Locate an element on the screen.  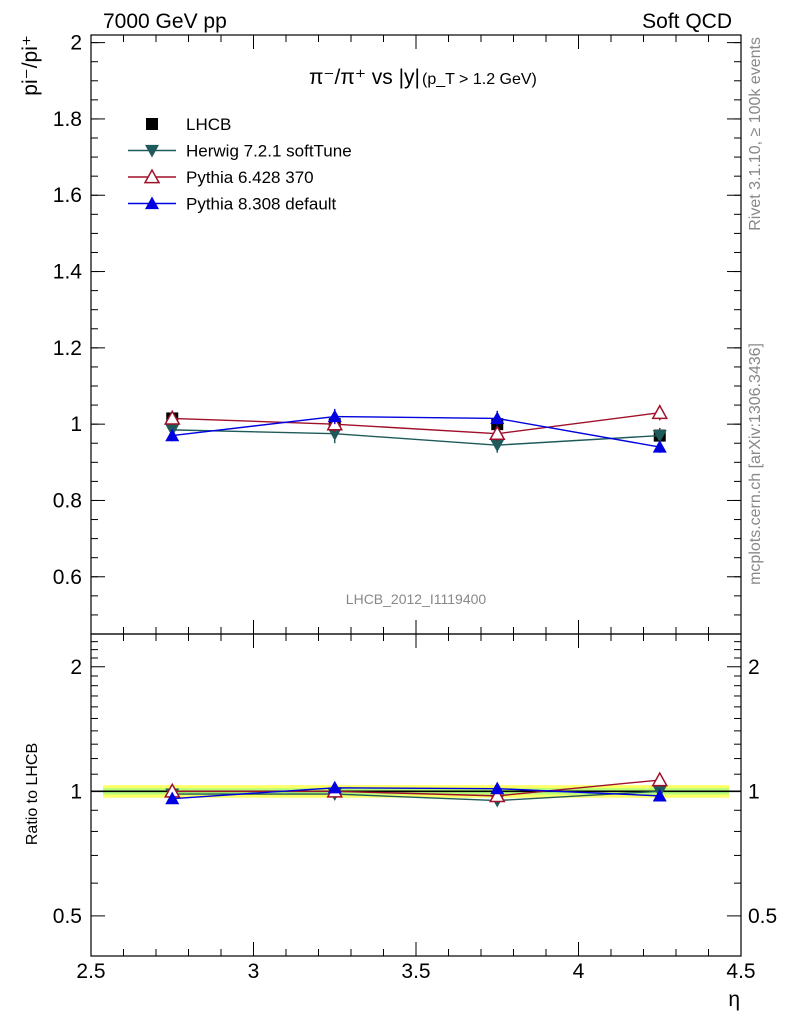
plot-title-main: π⁻/π⁺ vs |y| is located at coordinates (364, 77).